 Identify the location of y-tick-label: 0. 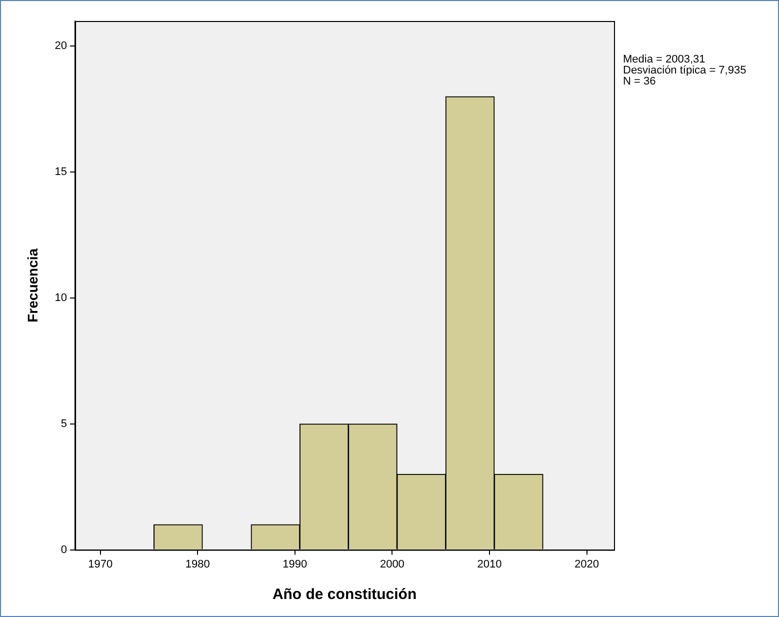
(64, 550).